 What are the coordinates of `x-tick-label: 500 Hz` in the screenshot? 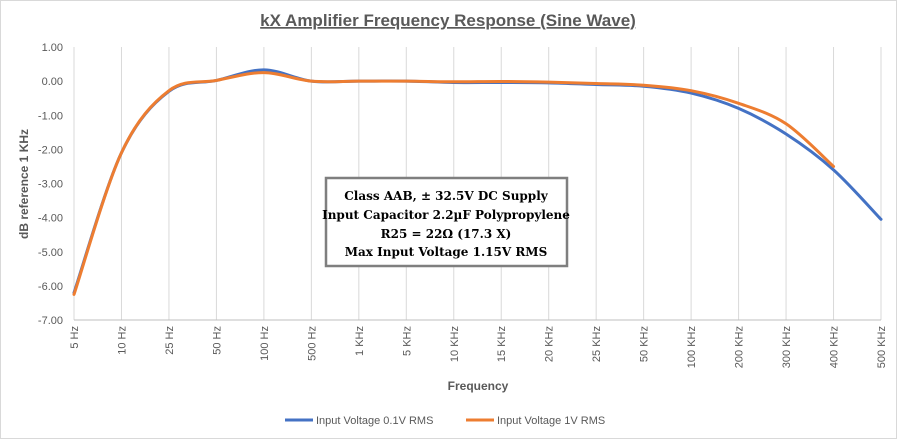 It's located at (312, 343).